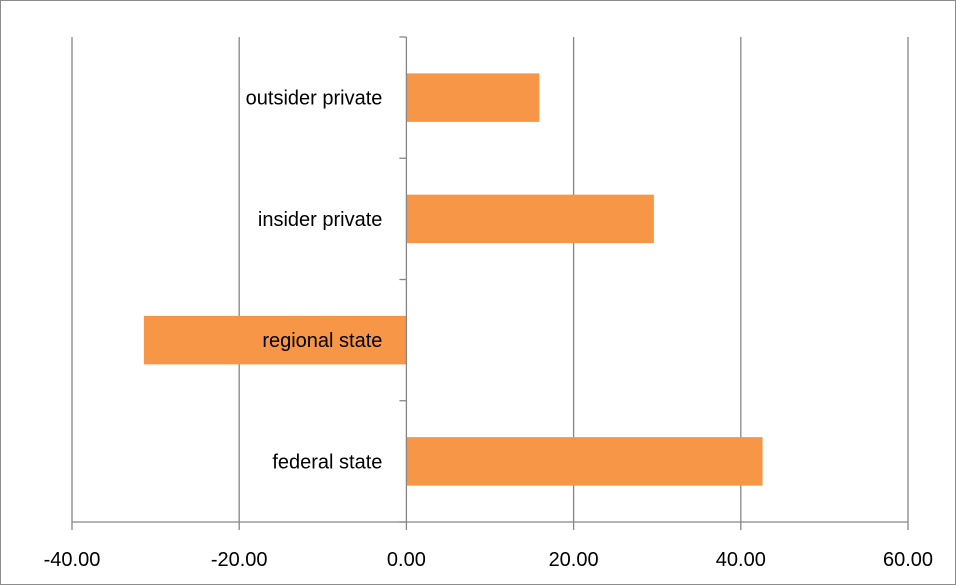 The height and width of the screenshot is (586, 956). What do you see at coordinates (72, 560) in the screenshot?
I see `x-tick-label: -40.00` at bounding box center [72, 560].